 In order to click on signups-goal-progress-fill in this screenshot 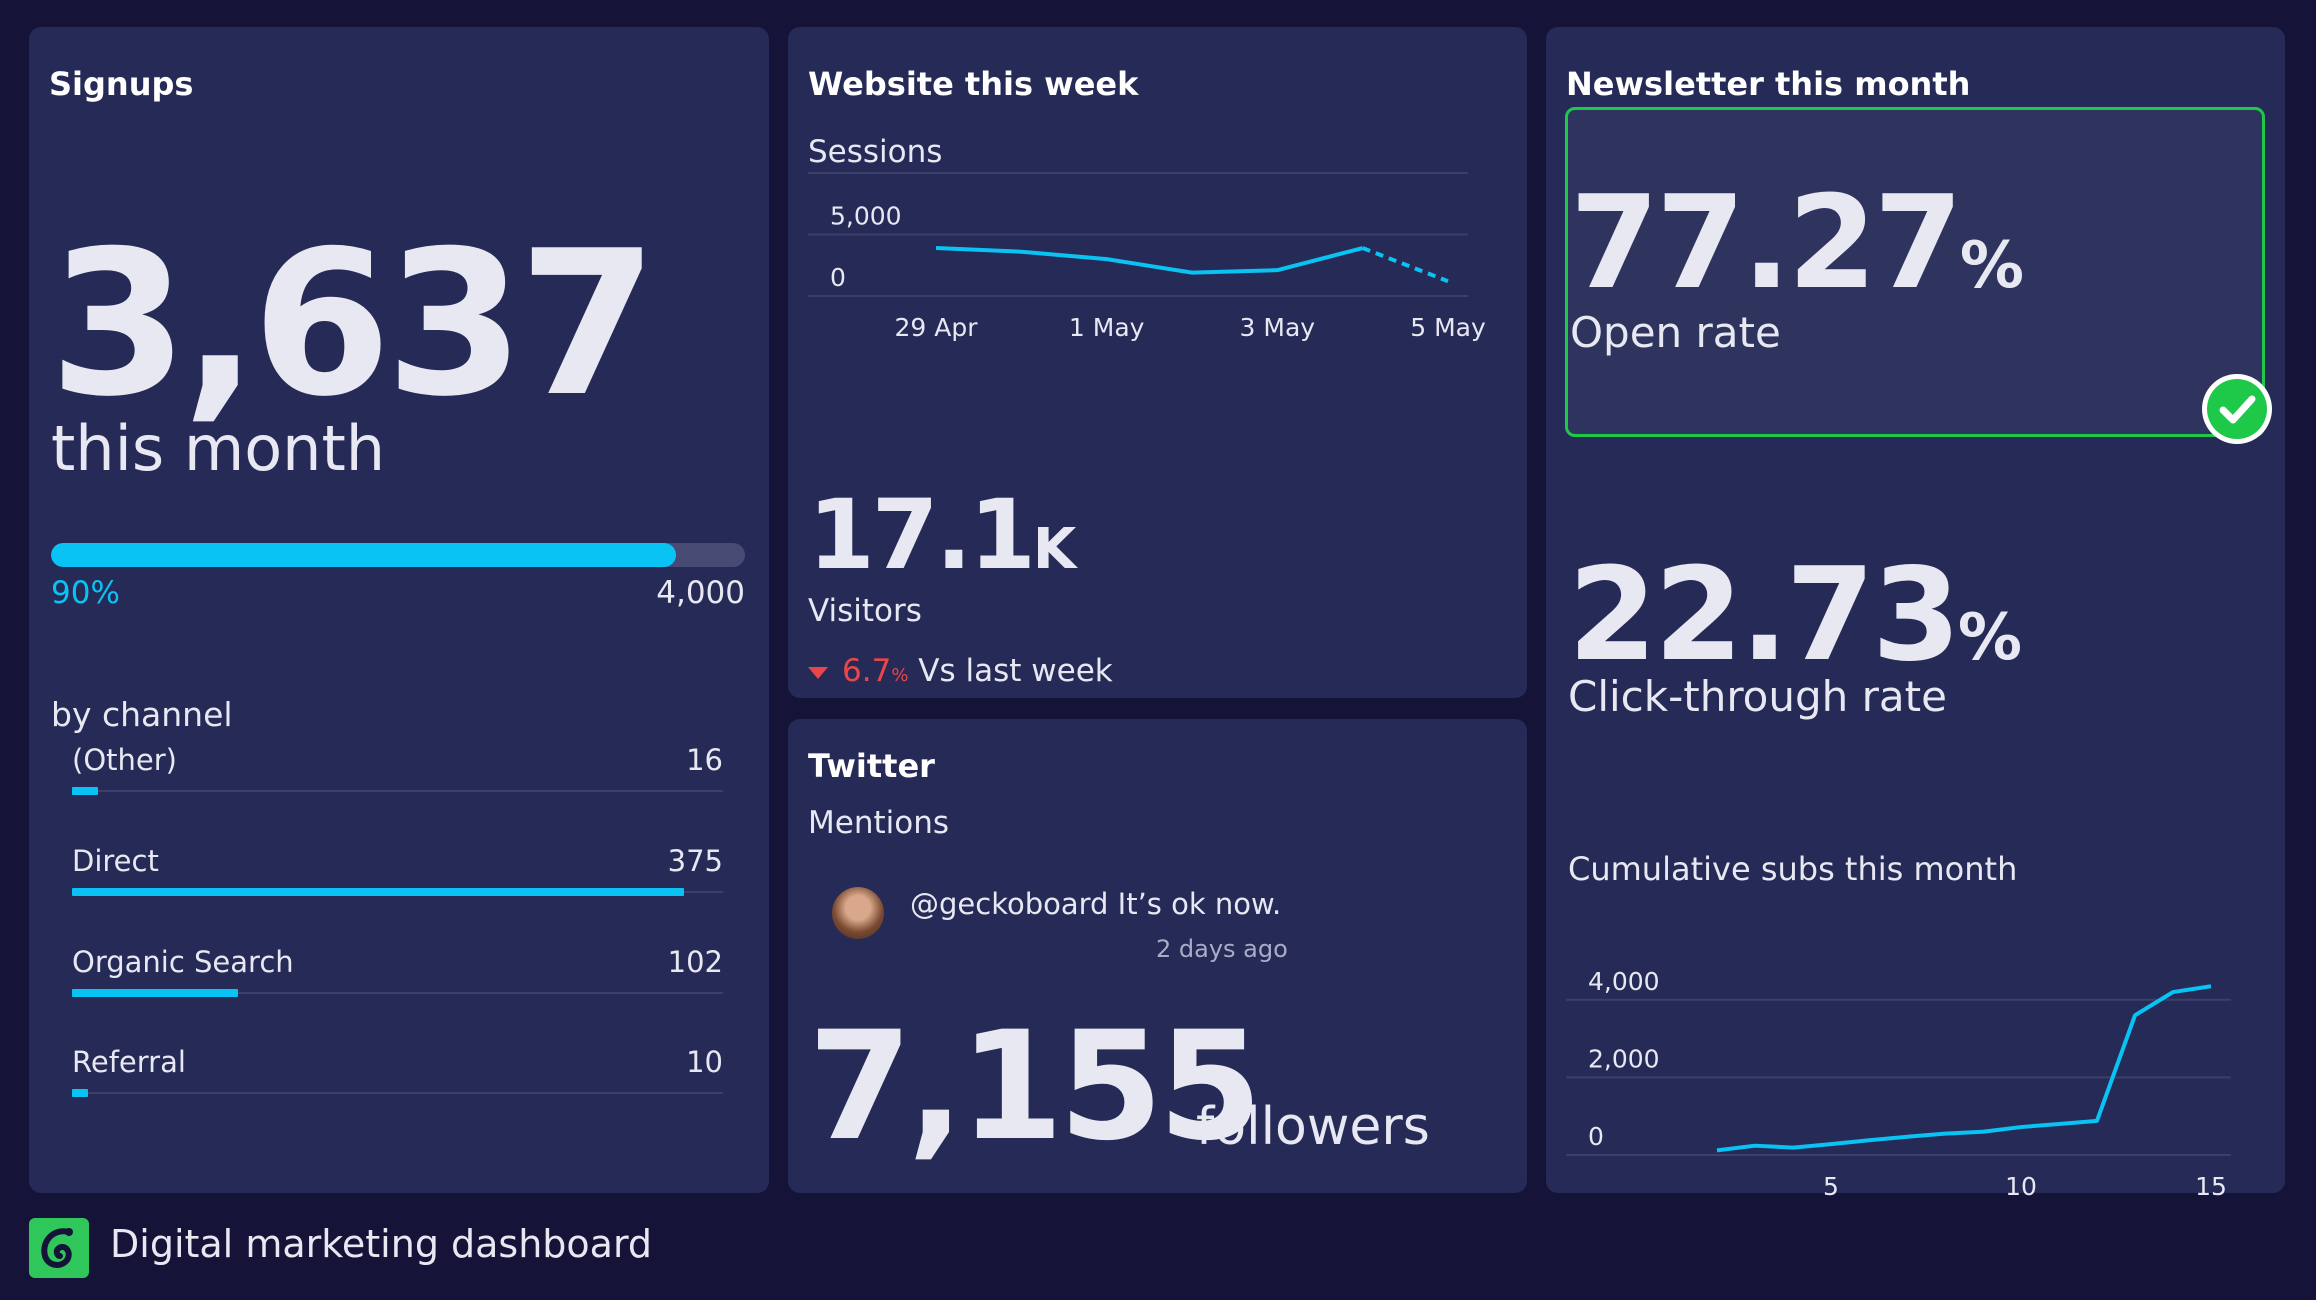, I will do `click(363, 555)`.